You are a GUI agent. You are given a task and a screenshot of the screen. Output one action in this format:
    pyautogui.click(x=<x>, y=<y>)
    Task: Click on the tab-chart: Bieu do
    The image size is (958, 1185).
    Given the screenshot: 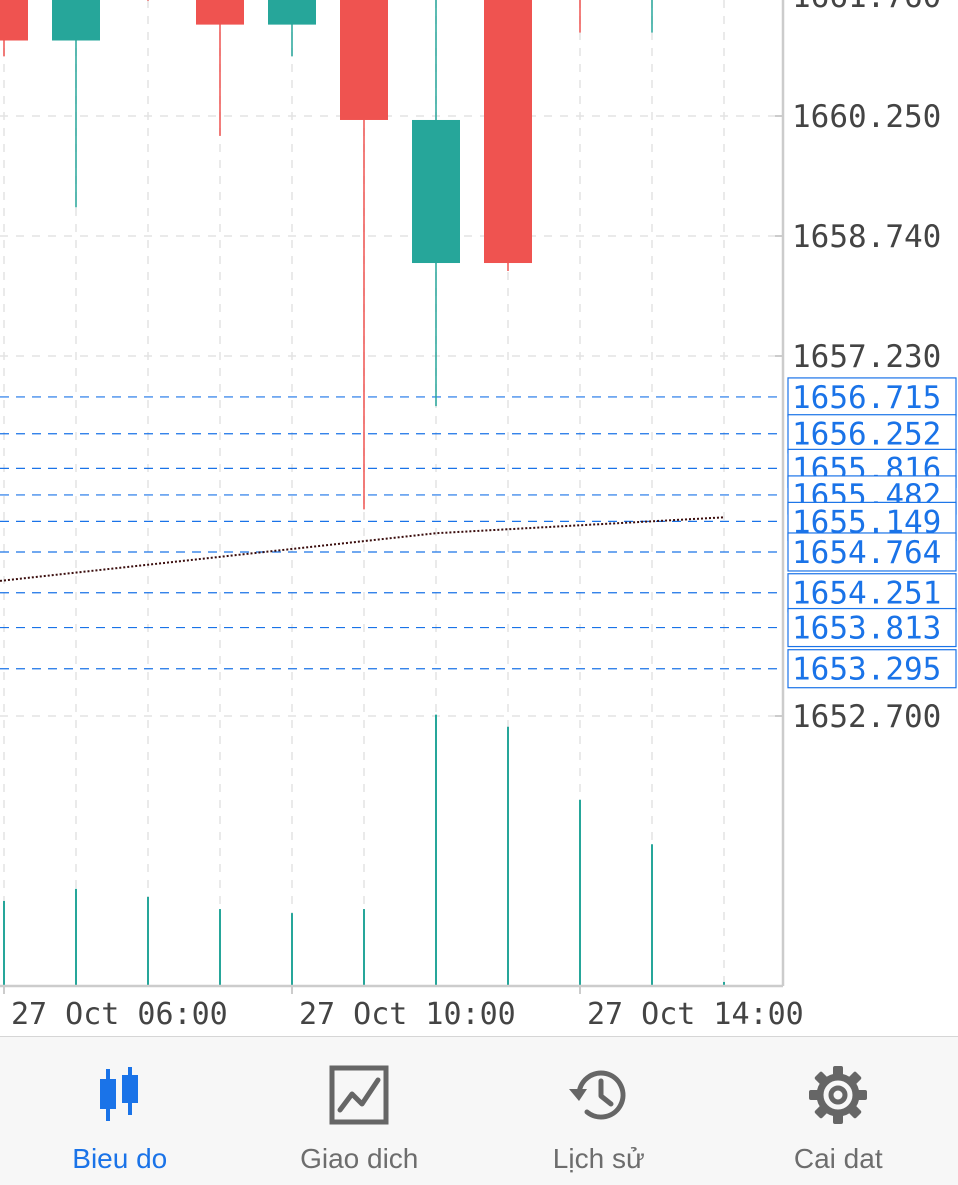 What is the action you would take?
    pyautogui.click(x=120, y=1111)
    